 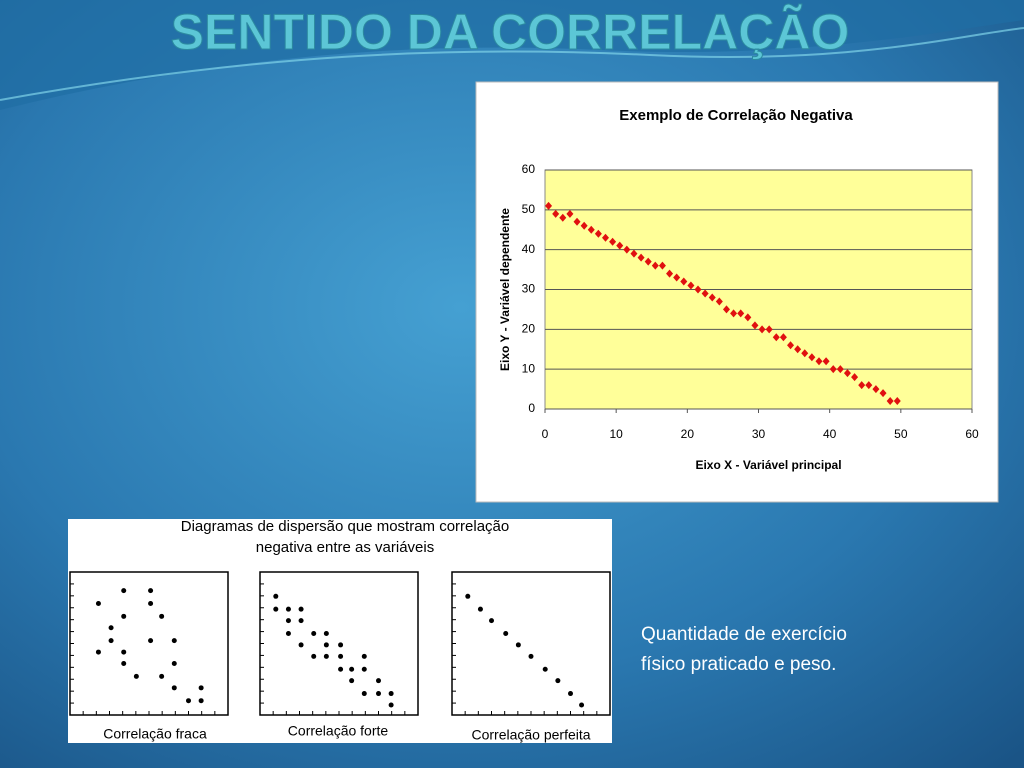 I want to click on x-tick-label: 40, so click(x=830, y=434).